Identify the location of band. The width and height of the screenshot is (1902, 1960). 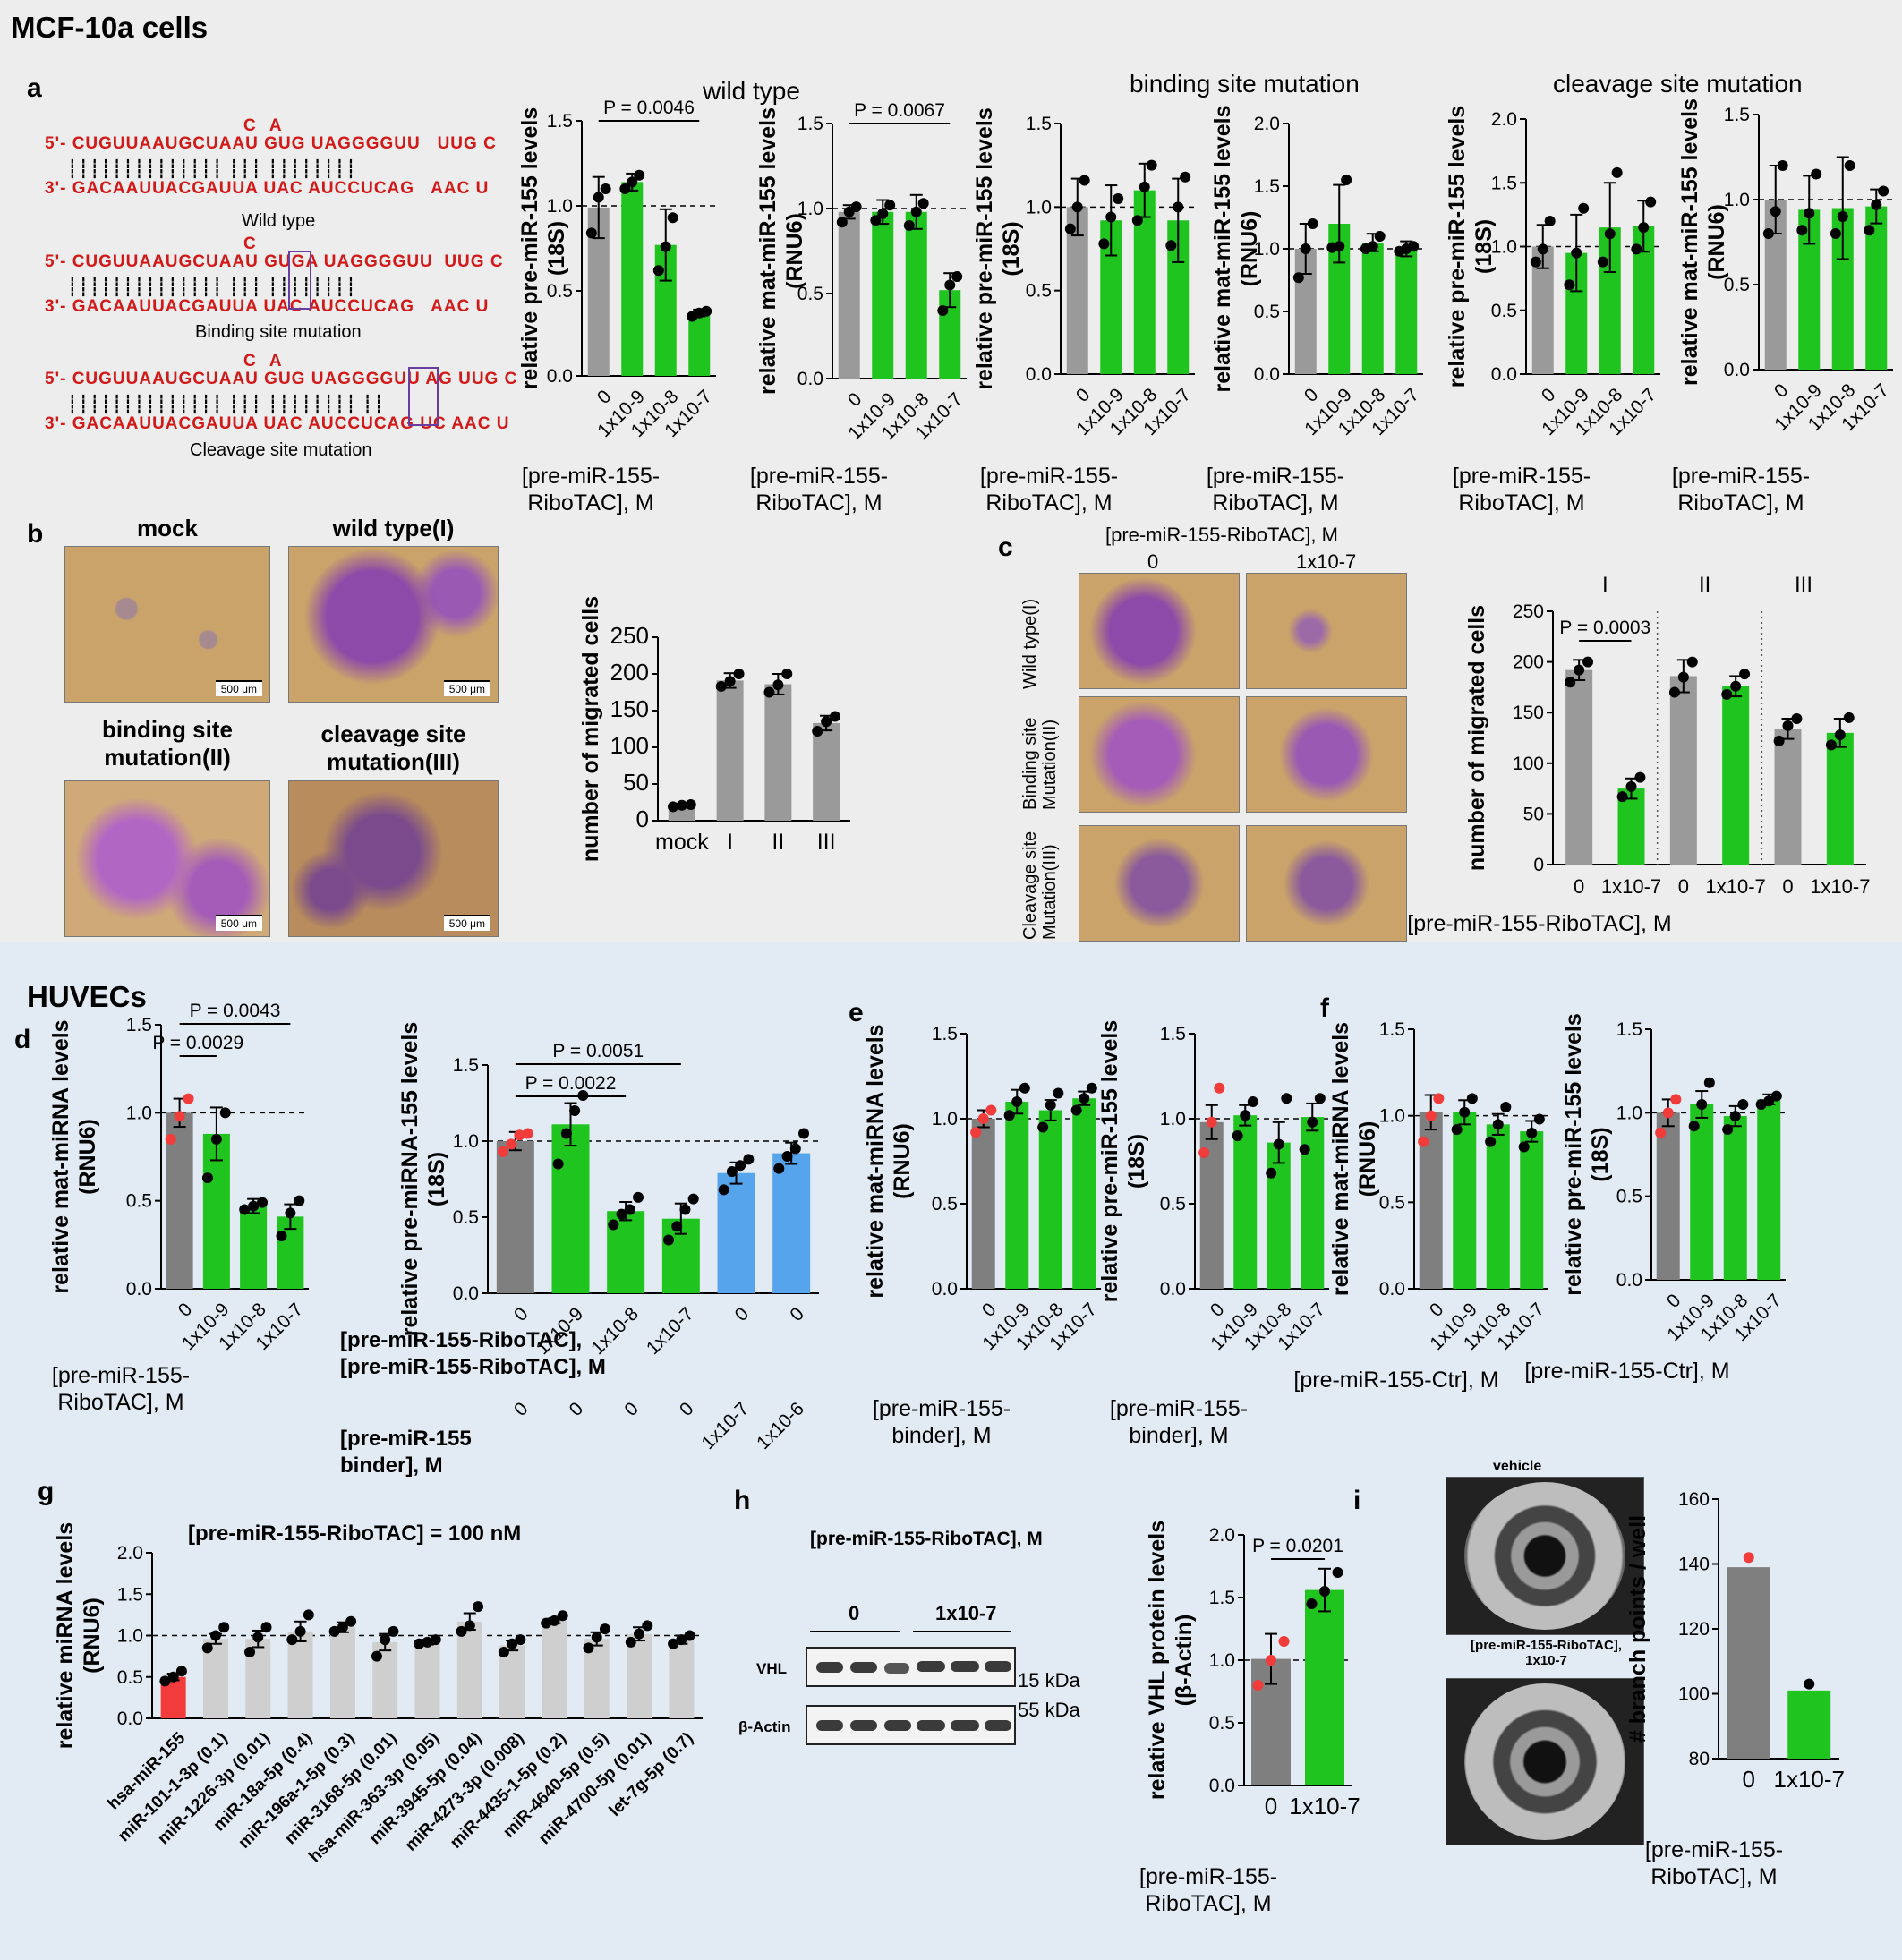
(998, 1725).